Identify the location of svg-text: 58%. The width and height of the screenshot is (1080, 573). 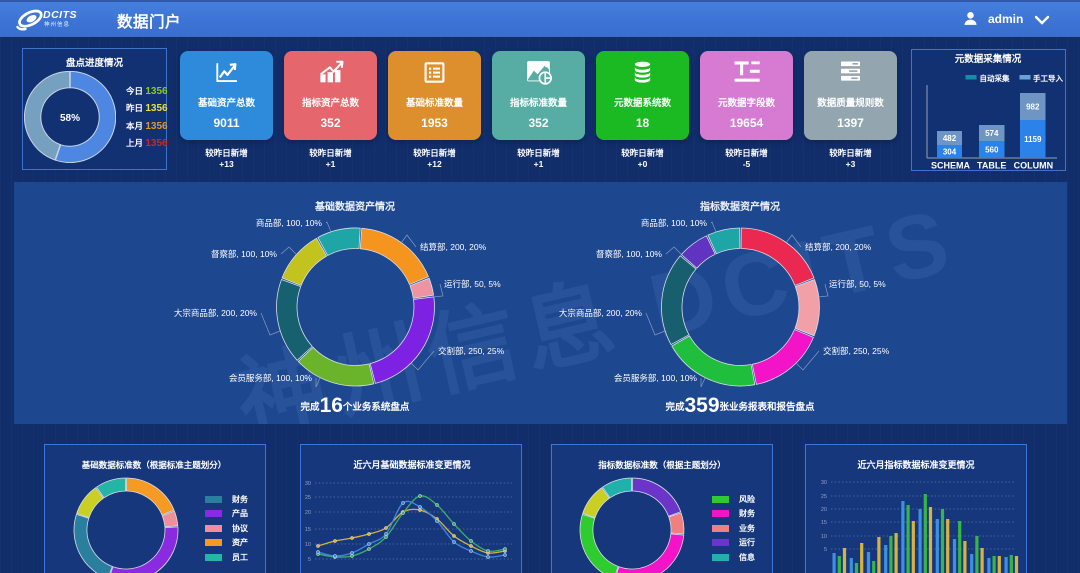
(70, 118).